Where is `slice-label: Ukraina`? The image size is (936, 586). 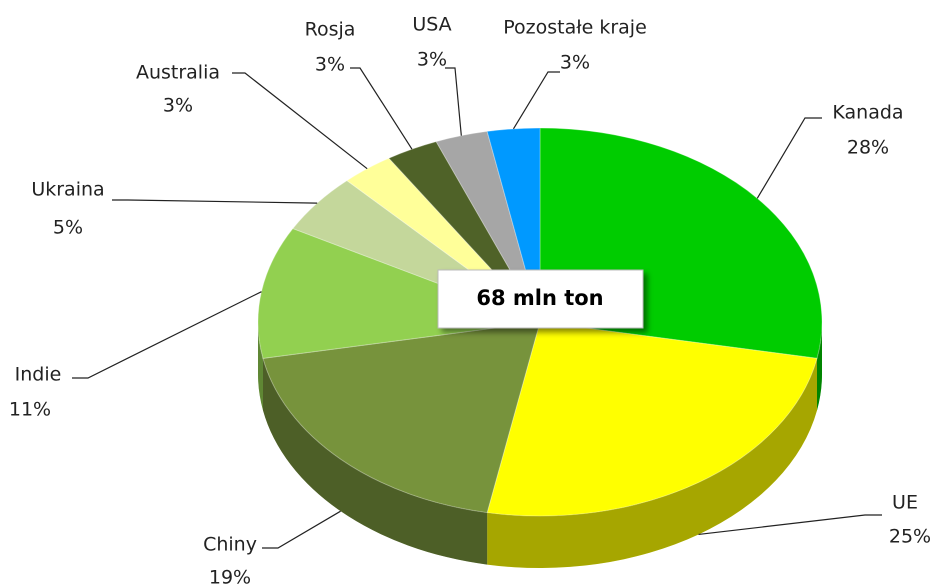
slice-label: Ukraina is located at coordinates (67, 190).